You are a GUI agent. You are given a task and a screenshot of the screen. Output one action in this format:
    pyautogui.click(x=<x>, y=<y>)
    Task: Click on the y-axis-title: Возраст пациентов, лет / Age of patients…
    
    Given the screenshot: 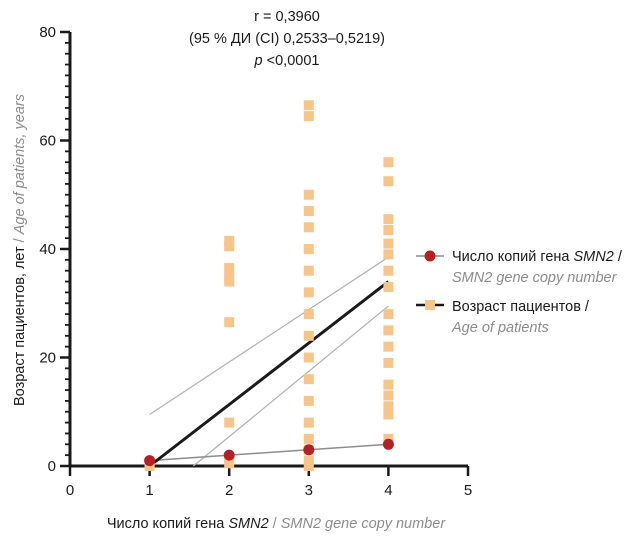 What is the action you would take?
    pyautogui.click(x=20, y=250)
    